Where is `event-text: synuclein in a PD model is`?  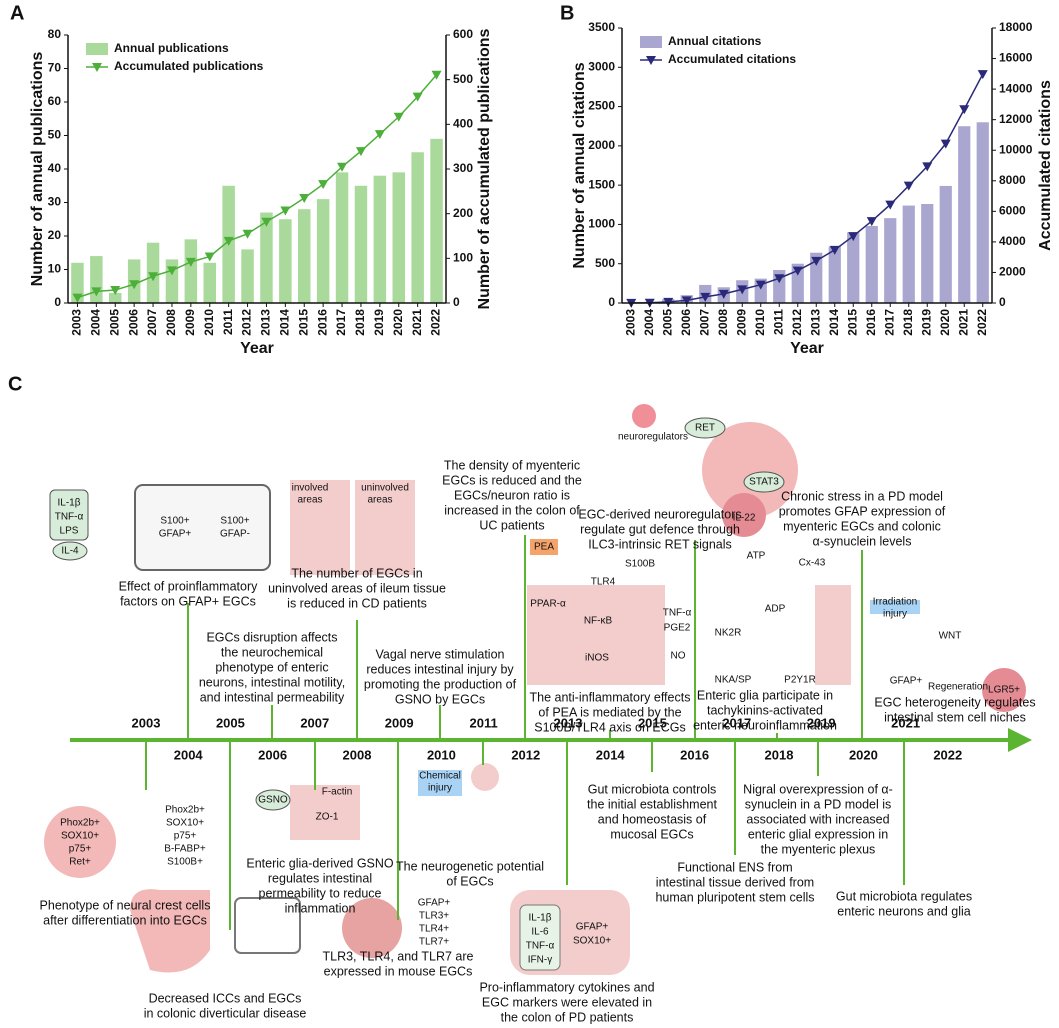 event-text: synuclein in a PD model is is located at coordinates (818, 804).